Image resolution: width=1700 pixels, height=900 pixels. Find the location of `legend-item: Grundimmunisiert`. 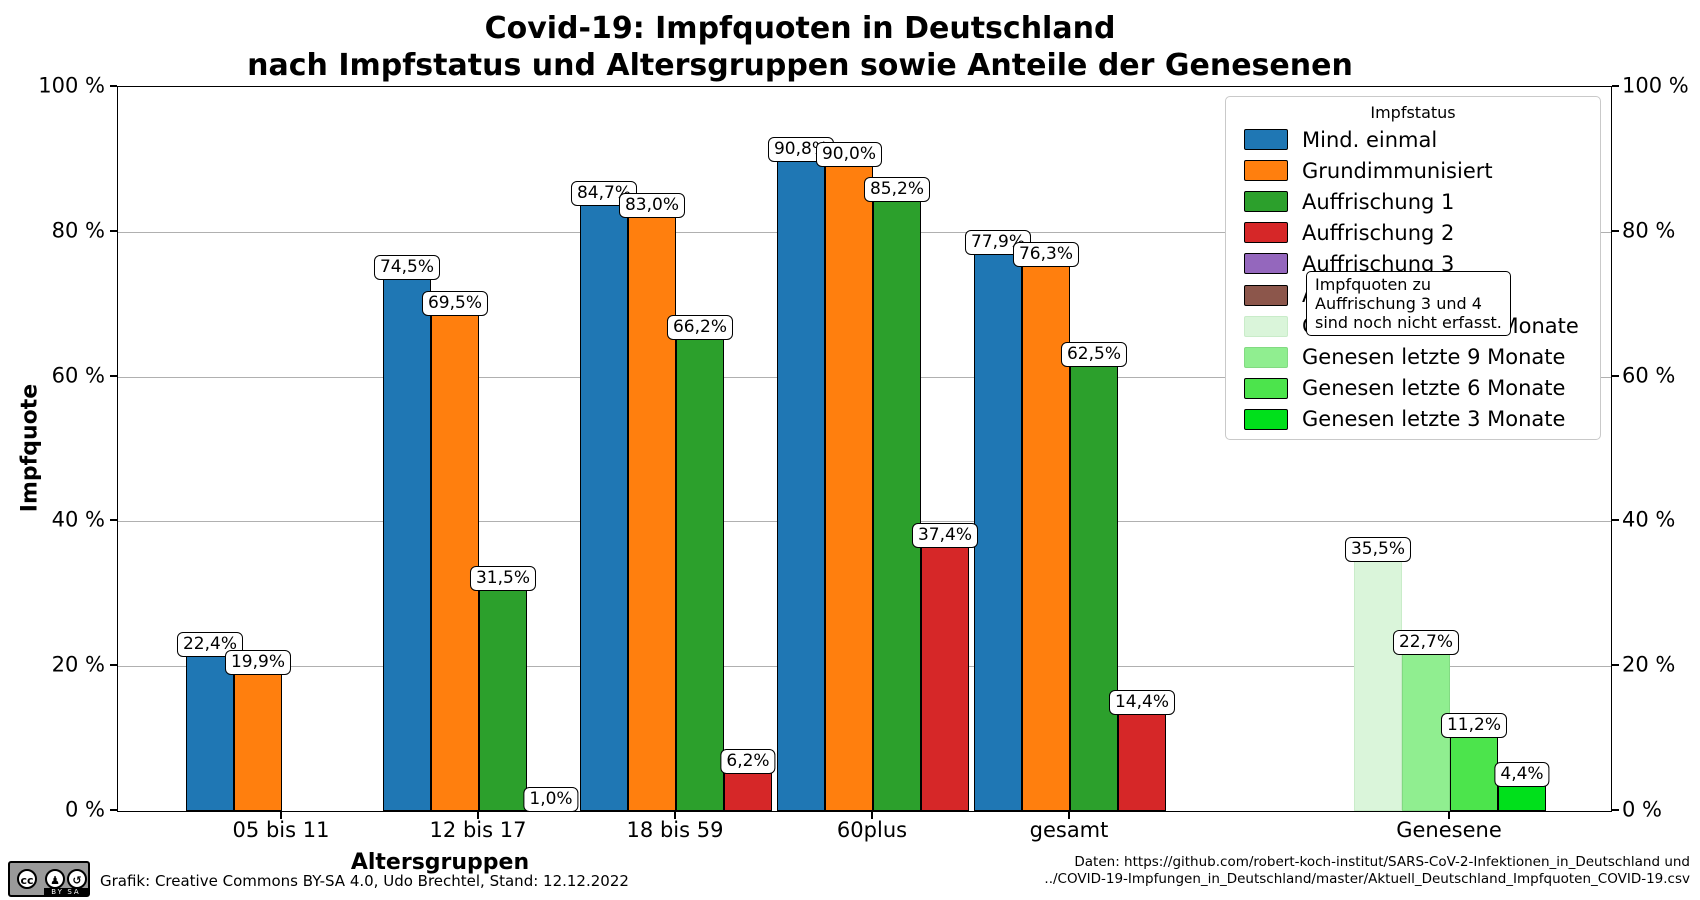

legend-item: Grundimmunisiert is located at coordinates (1422, 171).